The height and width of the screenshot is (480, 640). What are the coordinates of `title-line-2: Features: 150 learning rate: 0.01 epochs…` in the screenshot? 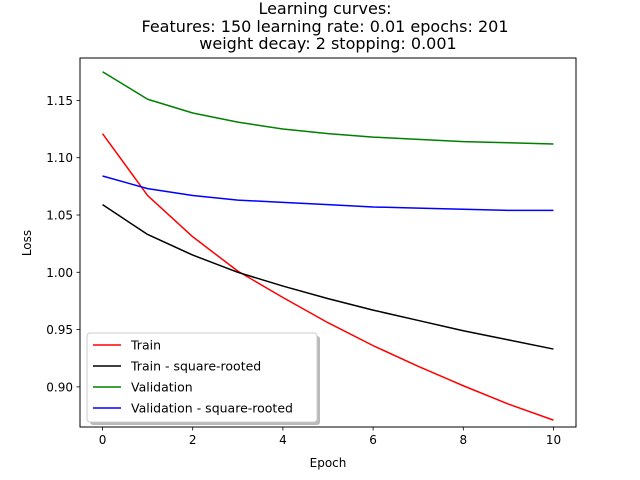 It's located at (324, 26).